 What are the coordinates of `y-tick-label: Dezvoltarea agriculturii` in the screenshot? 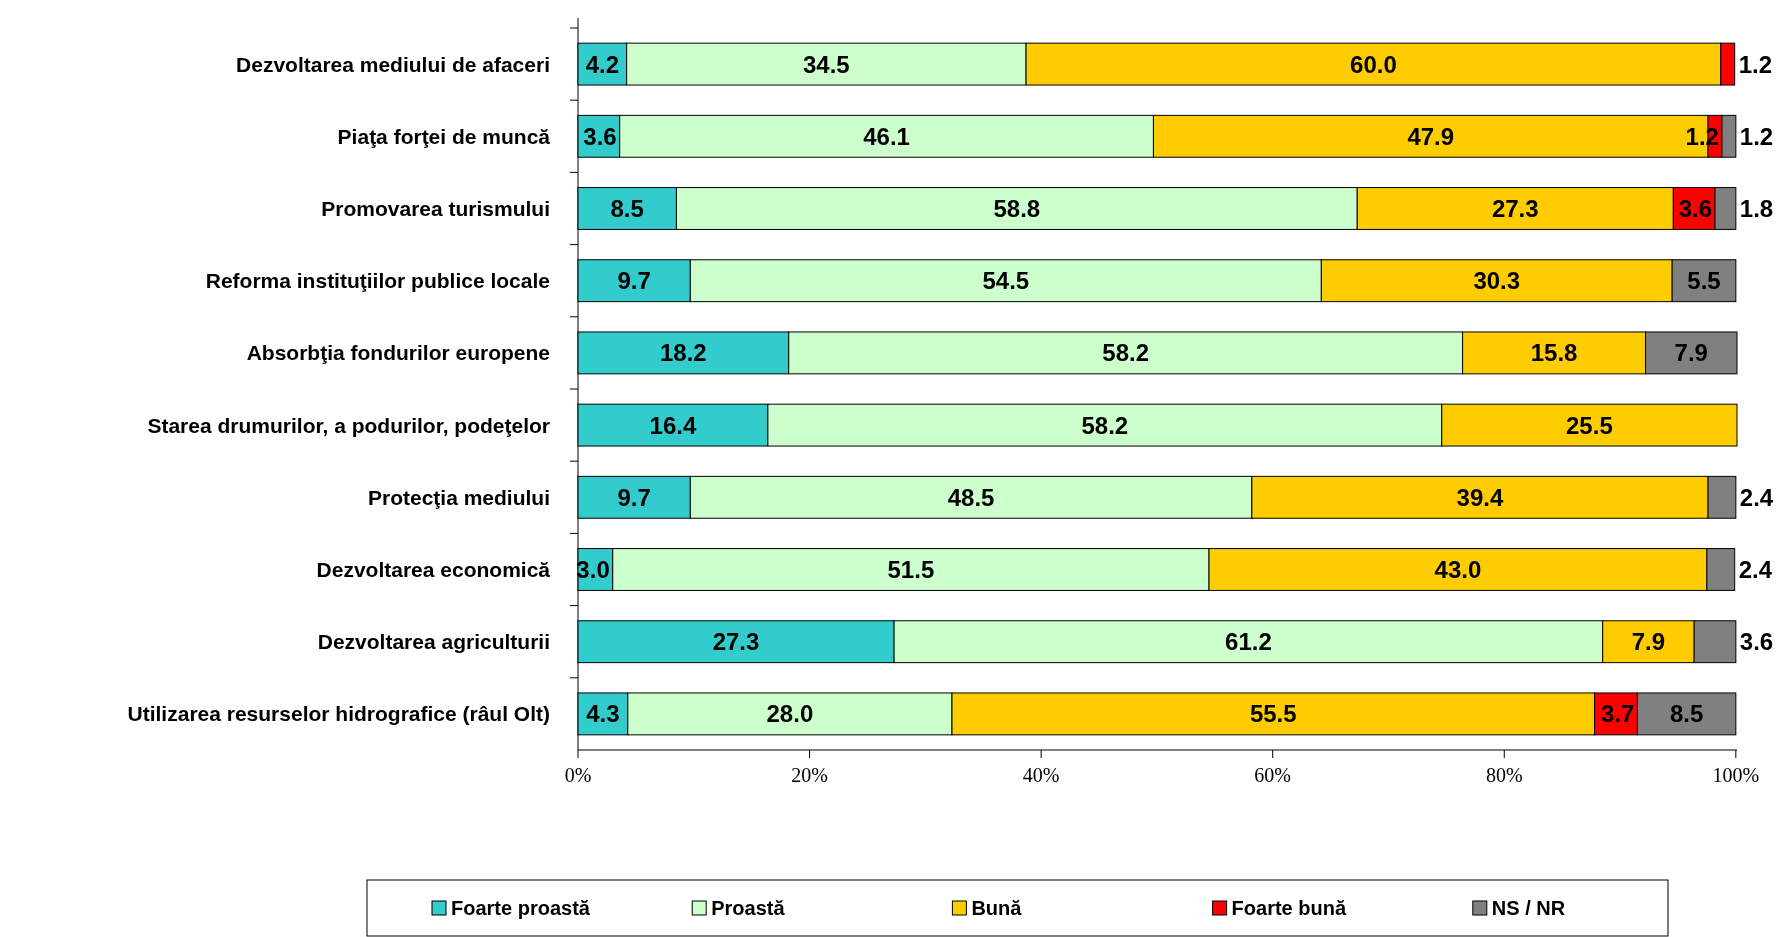 It's located at (433, 642).